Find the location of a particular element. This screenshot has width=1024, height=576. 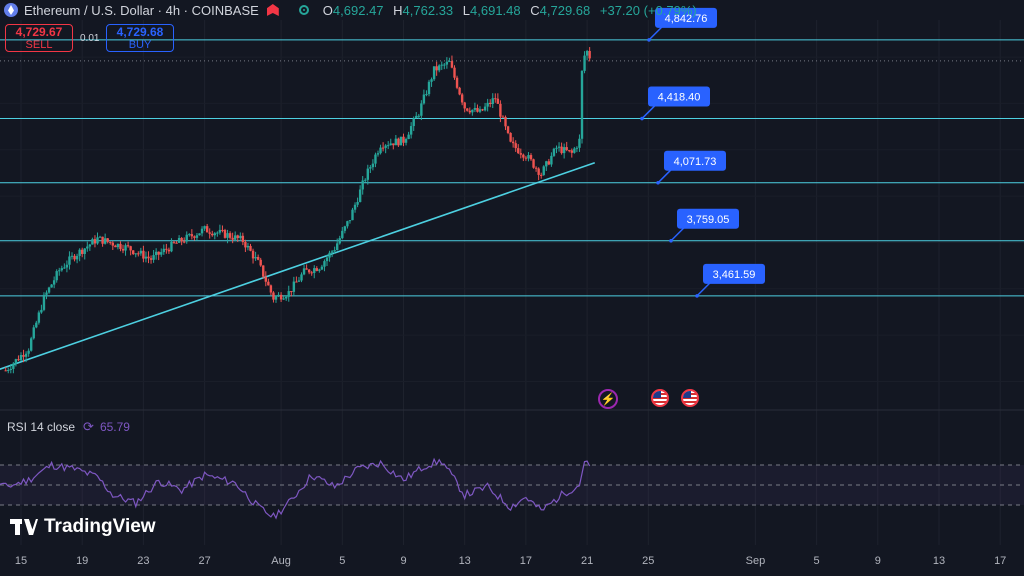

x-tick-label: 17 is located at coordinates (526, 561).